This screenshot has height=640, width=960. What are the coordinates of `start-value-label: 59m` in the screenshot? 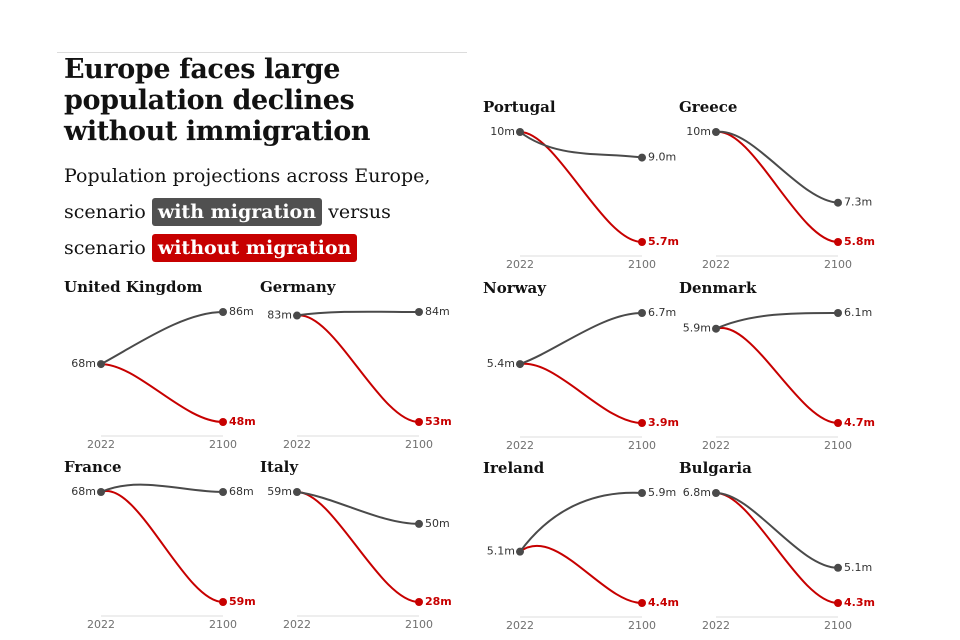 It's located at (279, 491).